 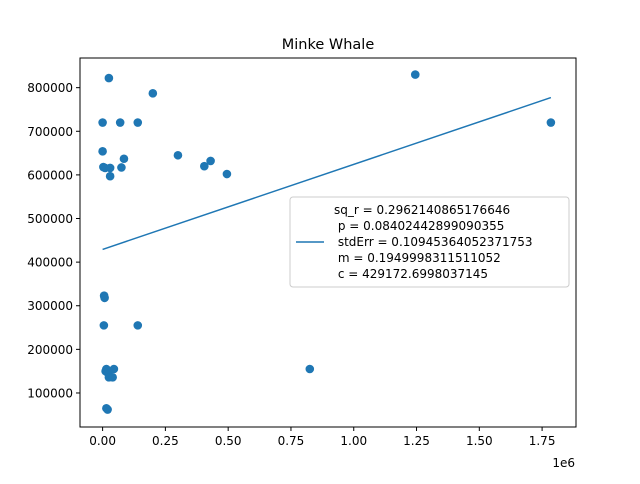 What do you see at coordinates (165, 441) in the screenshot?
I see `x-tick-label: 0.25` at bounding box center [165, 441].